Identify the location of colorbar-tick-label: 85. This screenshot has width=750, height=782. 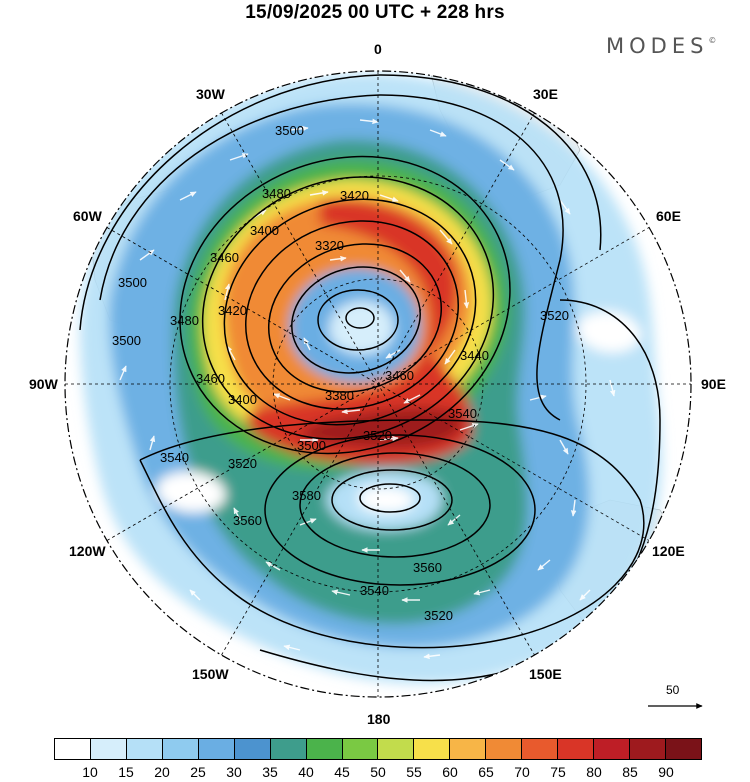
(630, 772).